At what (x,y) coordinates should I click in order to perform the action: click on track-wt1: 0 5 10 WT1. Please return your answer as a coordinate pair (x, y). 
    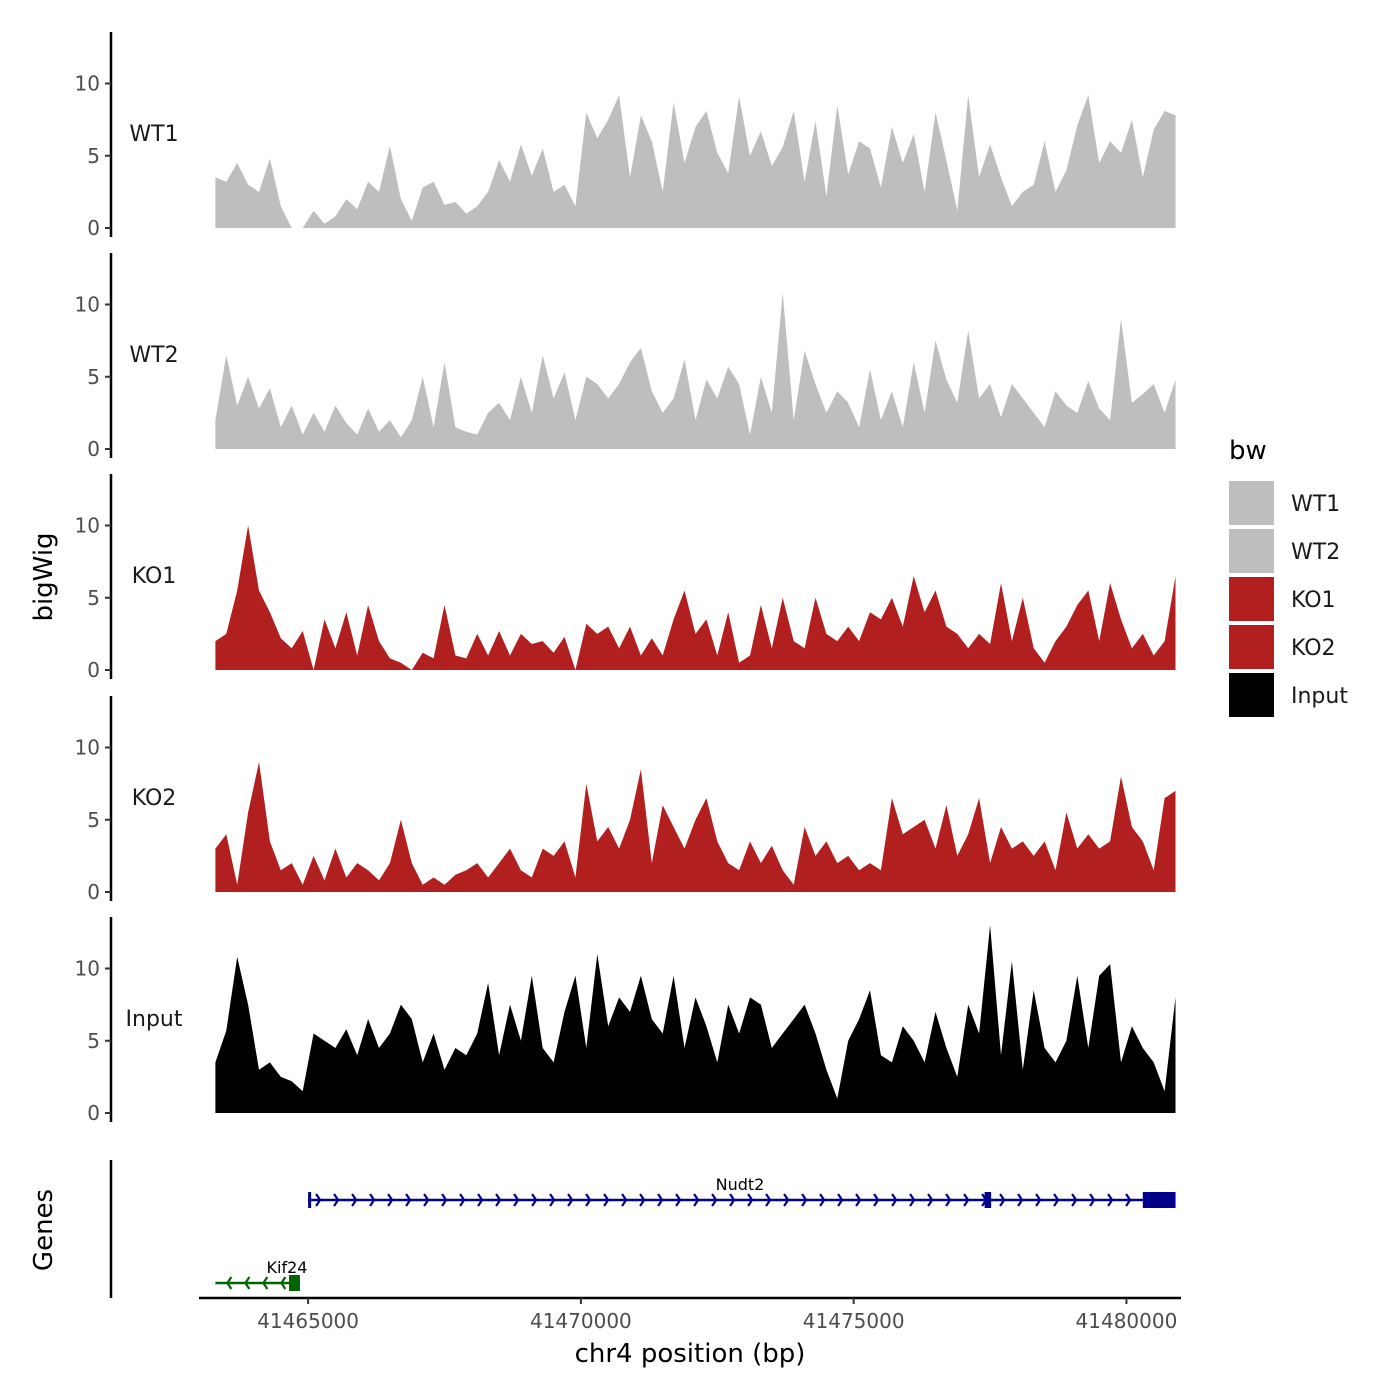
    Looking at the image, I should click on (625, 136).